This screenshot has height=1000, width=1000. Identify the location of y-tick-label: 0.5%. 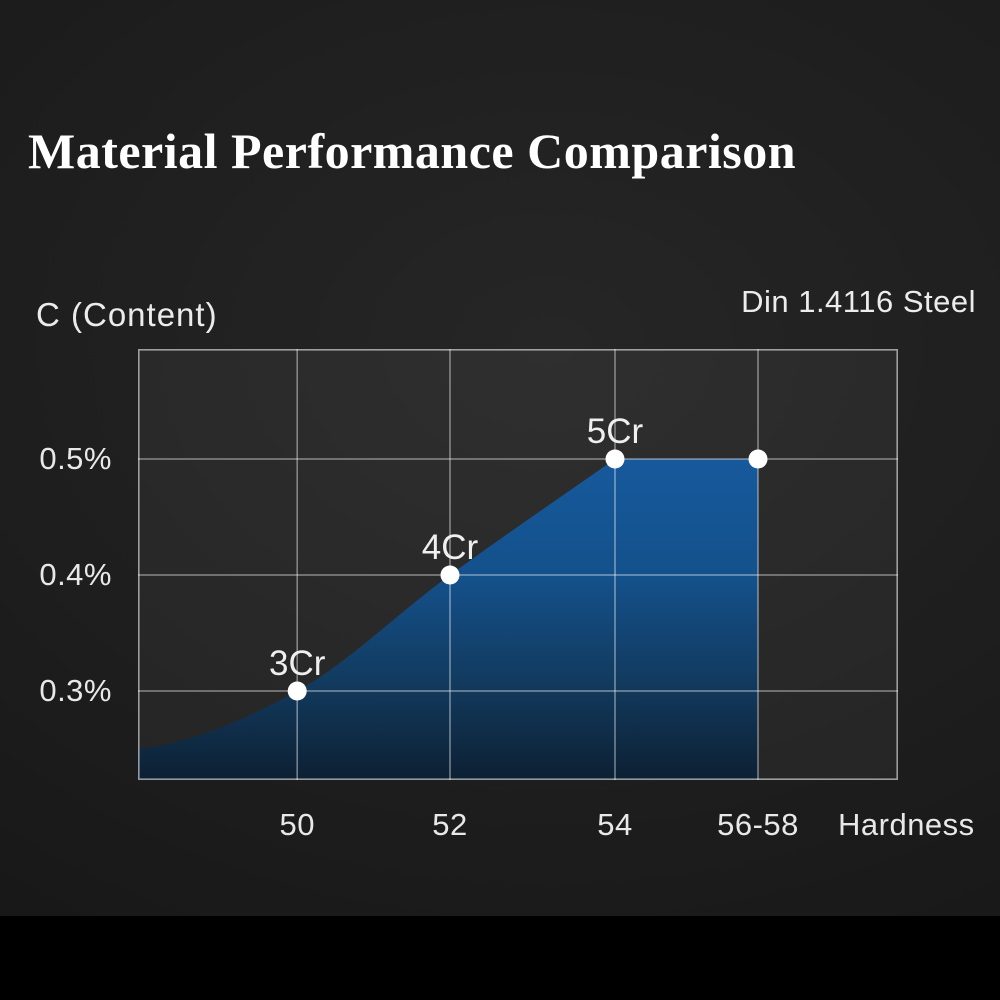
(75, 458).